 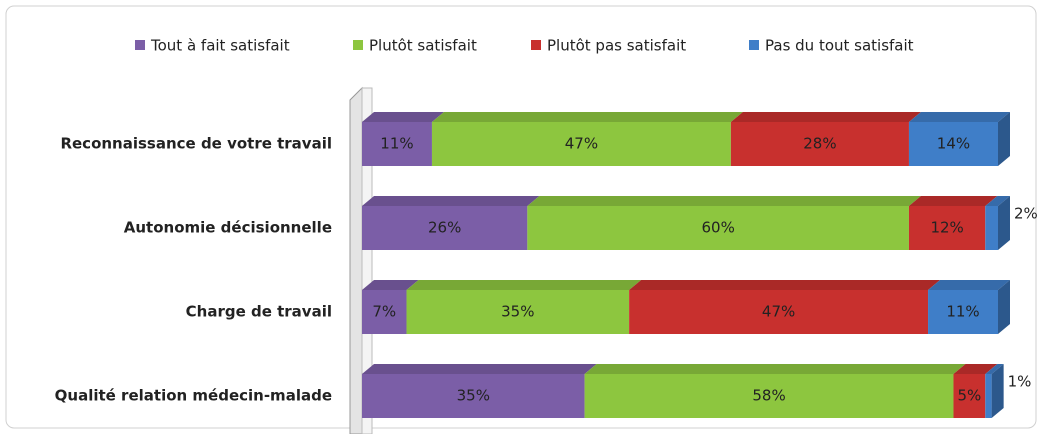 I want to click on legend-label: Plutôt pas satisfait, so click(x=616, y=46).